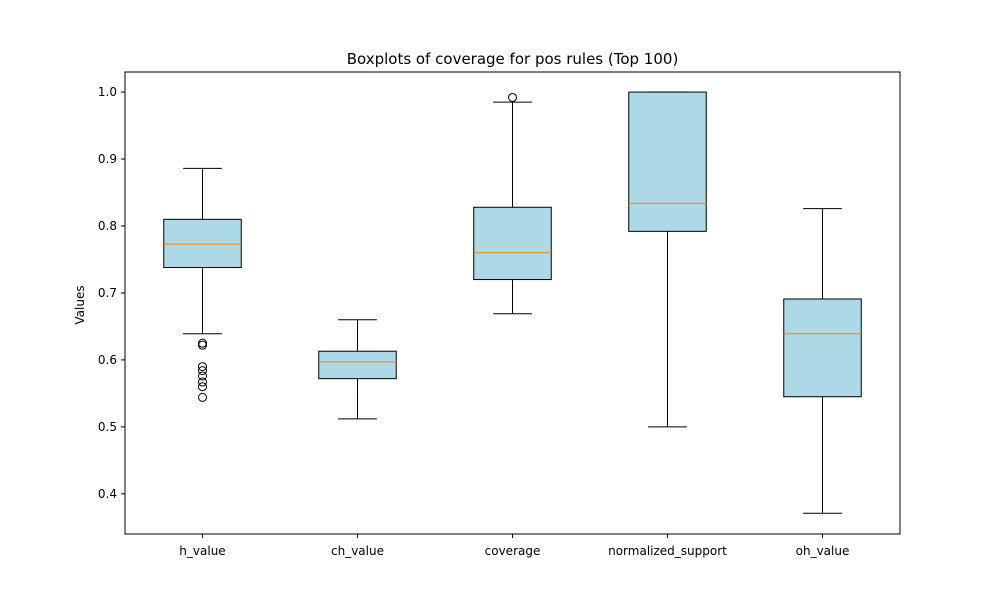 Image resolution: width=1000 pixels, height=600 pixels. What do you see at coordinates (513, 551) in the screenshot?
I see `x-tick-label: coverage` at bounding box center [513, 551].